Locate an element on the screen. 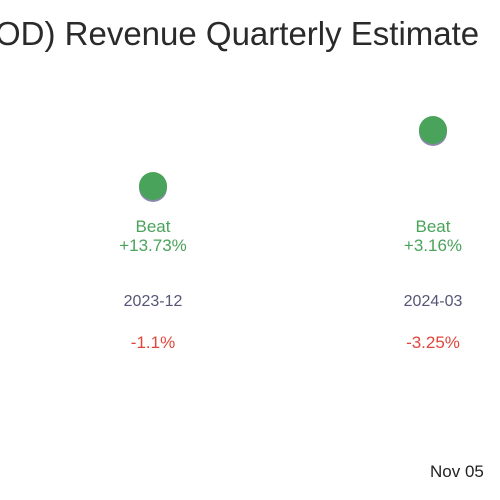 Image resolution: width=500 pixels, height=500 pixels. footer-date: Nov 05 is located at coordinates (457, 471).